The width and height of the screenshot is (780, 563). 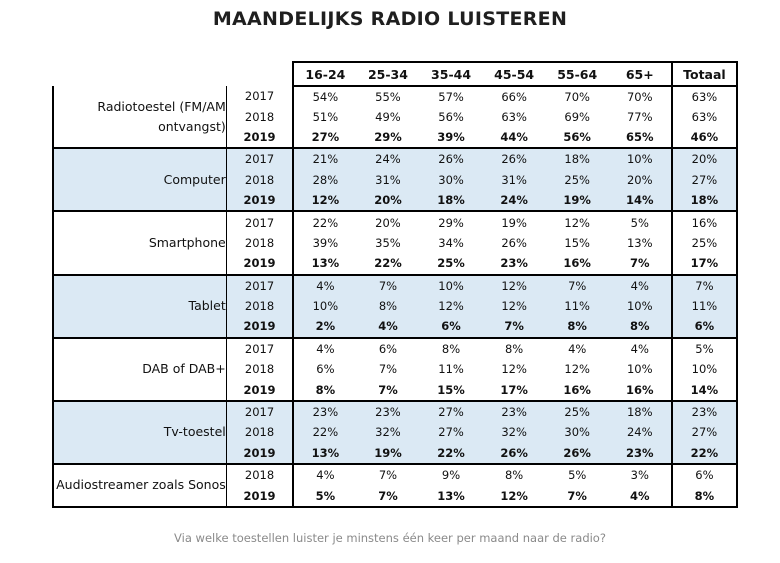 I want to click on value-cell: 17%, so click(x=514, y=390).